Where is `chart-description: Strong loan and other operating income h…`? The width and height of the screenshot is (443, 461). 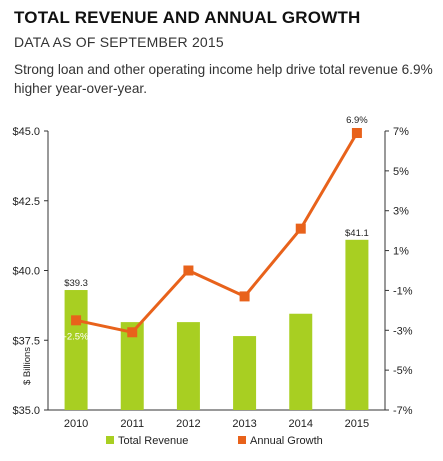
chart-description: Strong loan and other operating income h… is located at coordinates (223, 79).